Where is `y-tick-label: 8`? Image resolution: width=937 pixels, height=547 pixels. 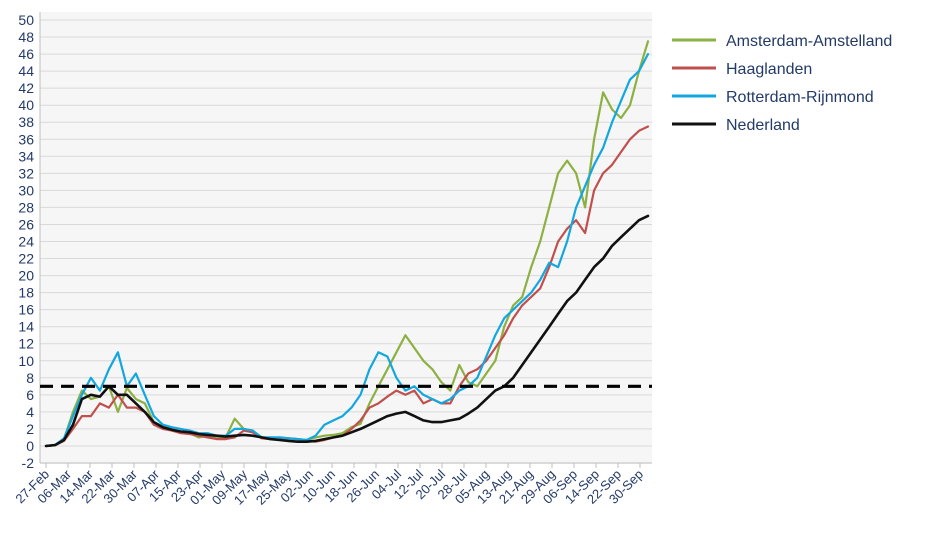 y-tick-label: 8 is located at coordinates (30, 378).